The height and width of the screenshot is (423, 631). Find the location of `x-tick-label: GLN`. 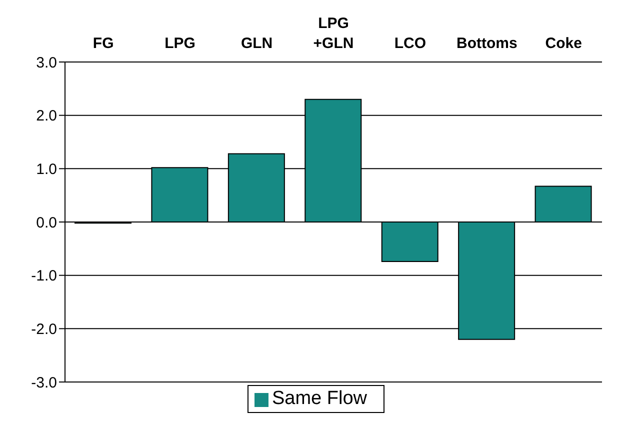

x-tick-label: GLN is located at coordinates (256, 43).